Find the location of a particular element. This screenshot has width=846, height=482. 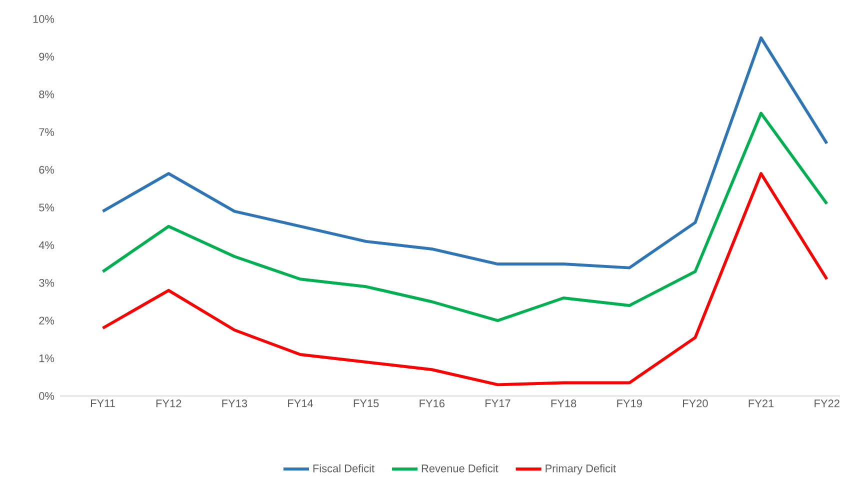

x-tick-label: FY20 is located at coordinates (695, 404).